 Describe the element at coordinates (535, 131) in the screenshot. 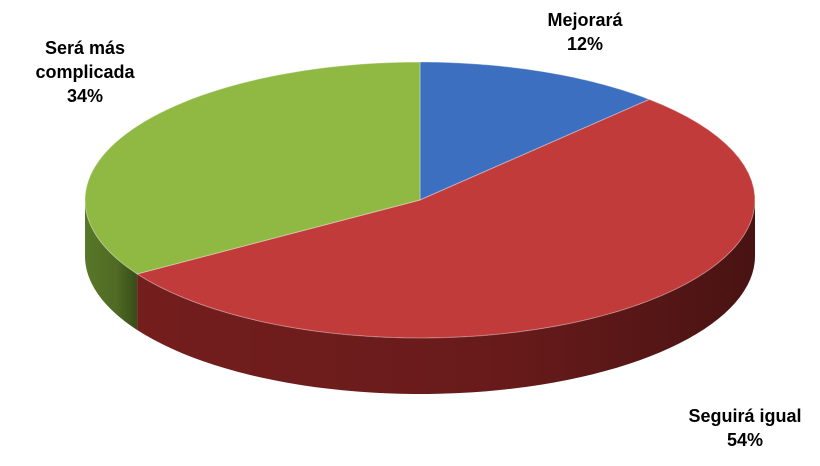

I see `wedge` at that location.